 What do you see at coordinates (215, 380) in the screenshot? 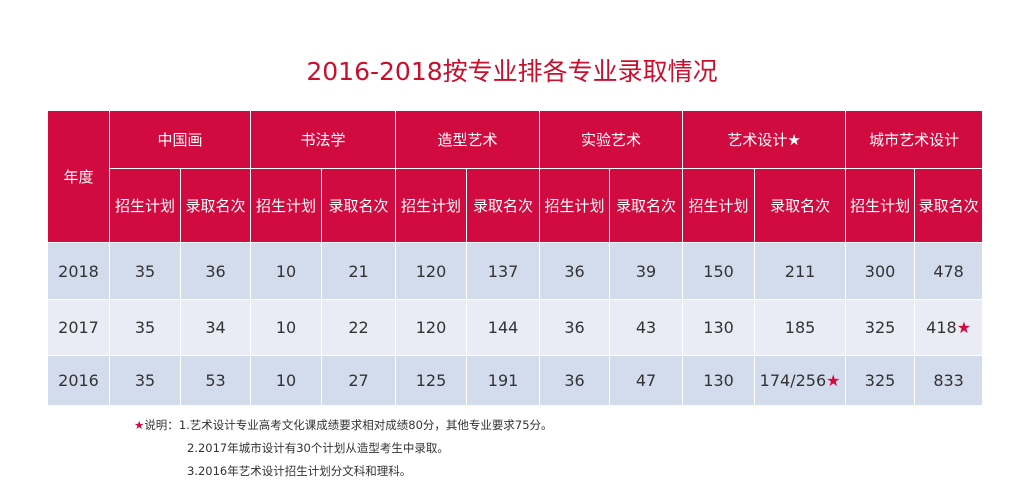
I see `cell: 53` at bounding box center [215, 380].